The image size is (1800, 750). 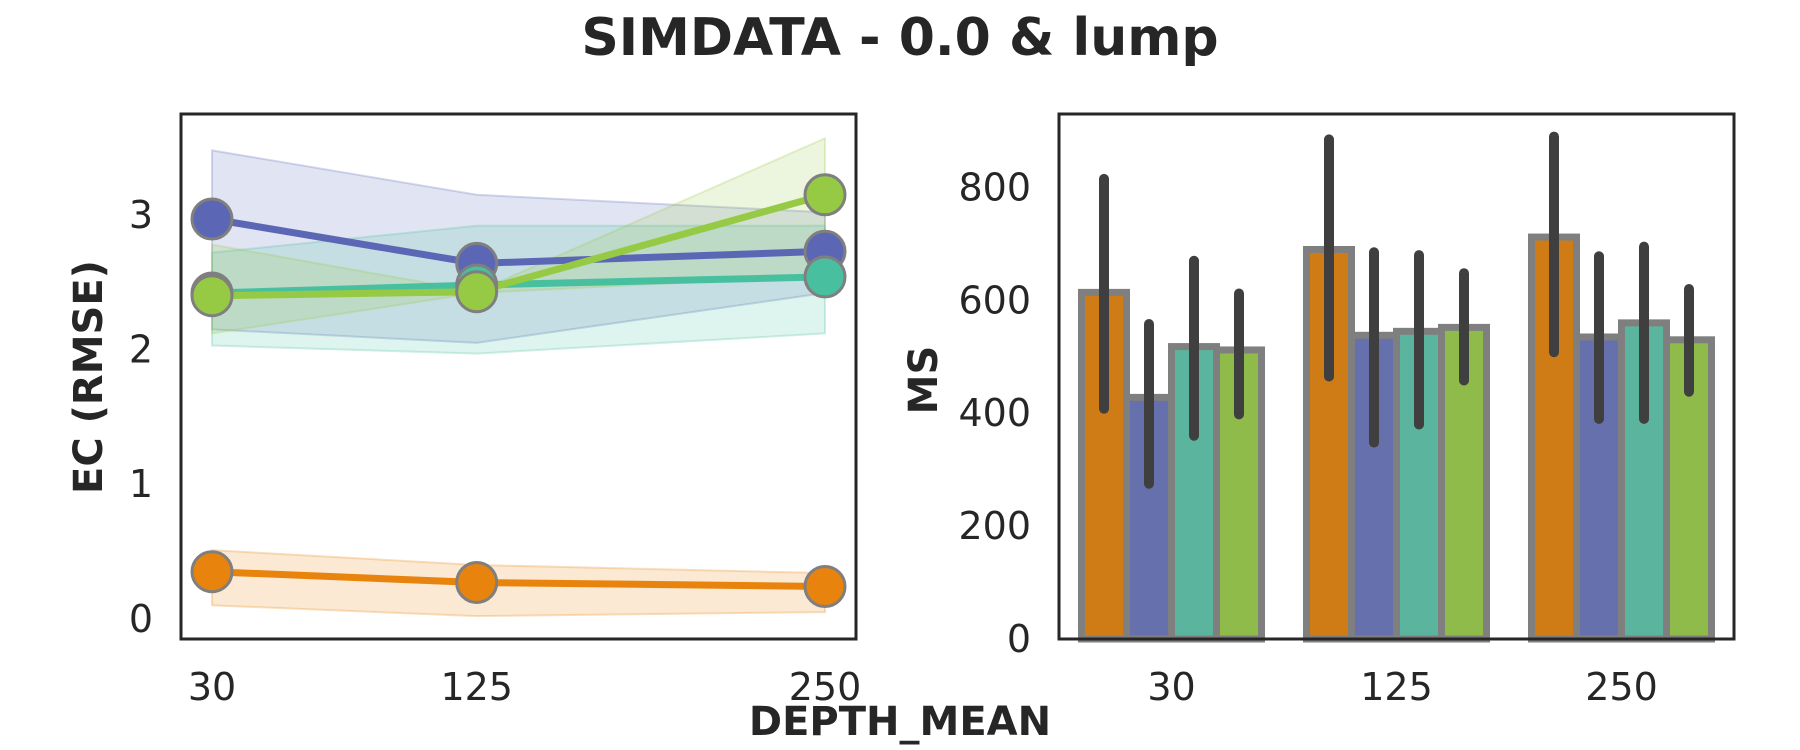 I want to click on y-tick-label: 200, so click(x=994, y=526).